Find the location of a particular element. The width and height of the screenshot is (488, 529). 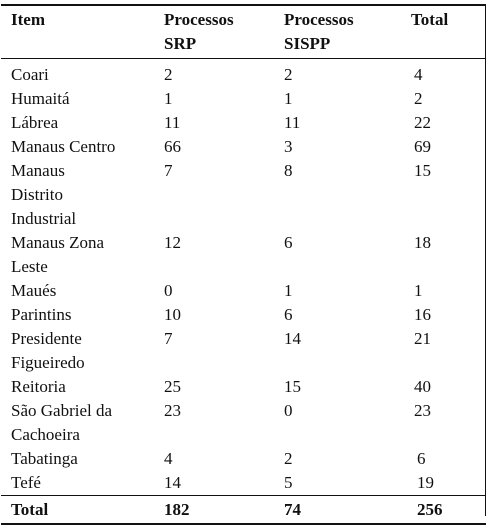

header-srp: Processos SRP is located at coordinates (214, 31).